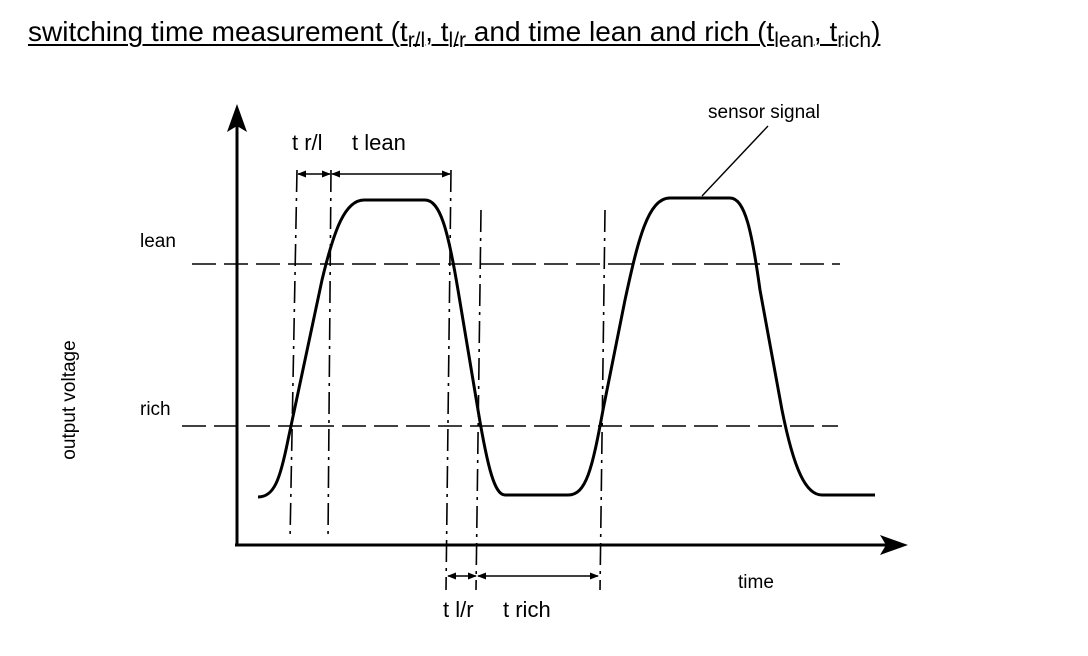 The width and height of the screenshot is (1088, 656). Describe the element at coordinates (735, 161) in the screenshot. I see `sensor-signal-leader-line` at that location.